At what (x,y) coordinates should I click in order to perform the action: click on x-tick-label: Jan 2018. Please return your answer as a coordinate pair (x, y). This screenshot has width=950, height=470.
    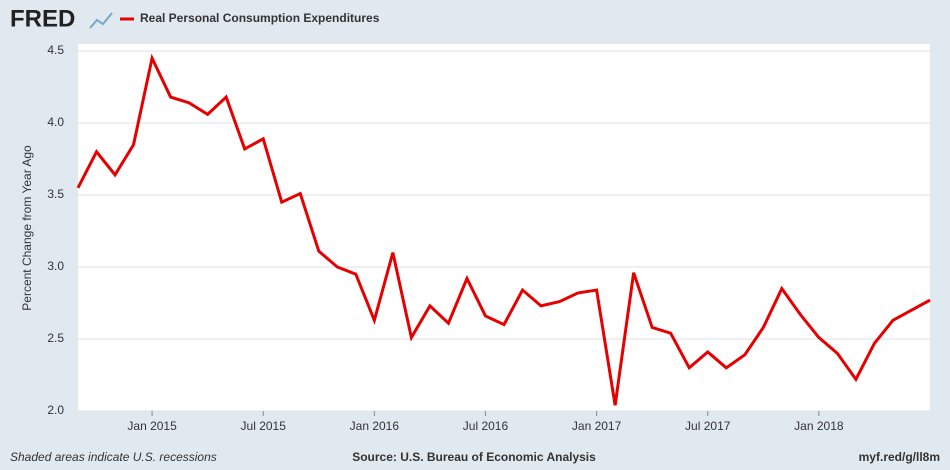
    Looking at the image, I should click on (819, 426).